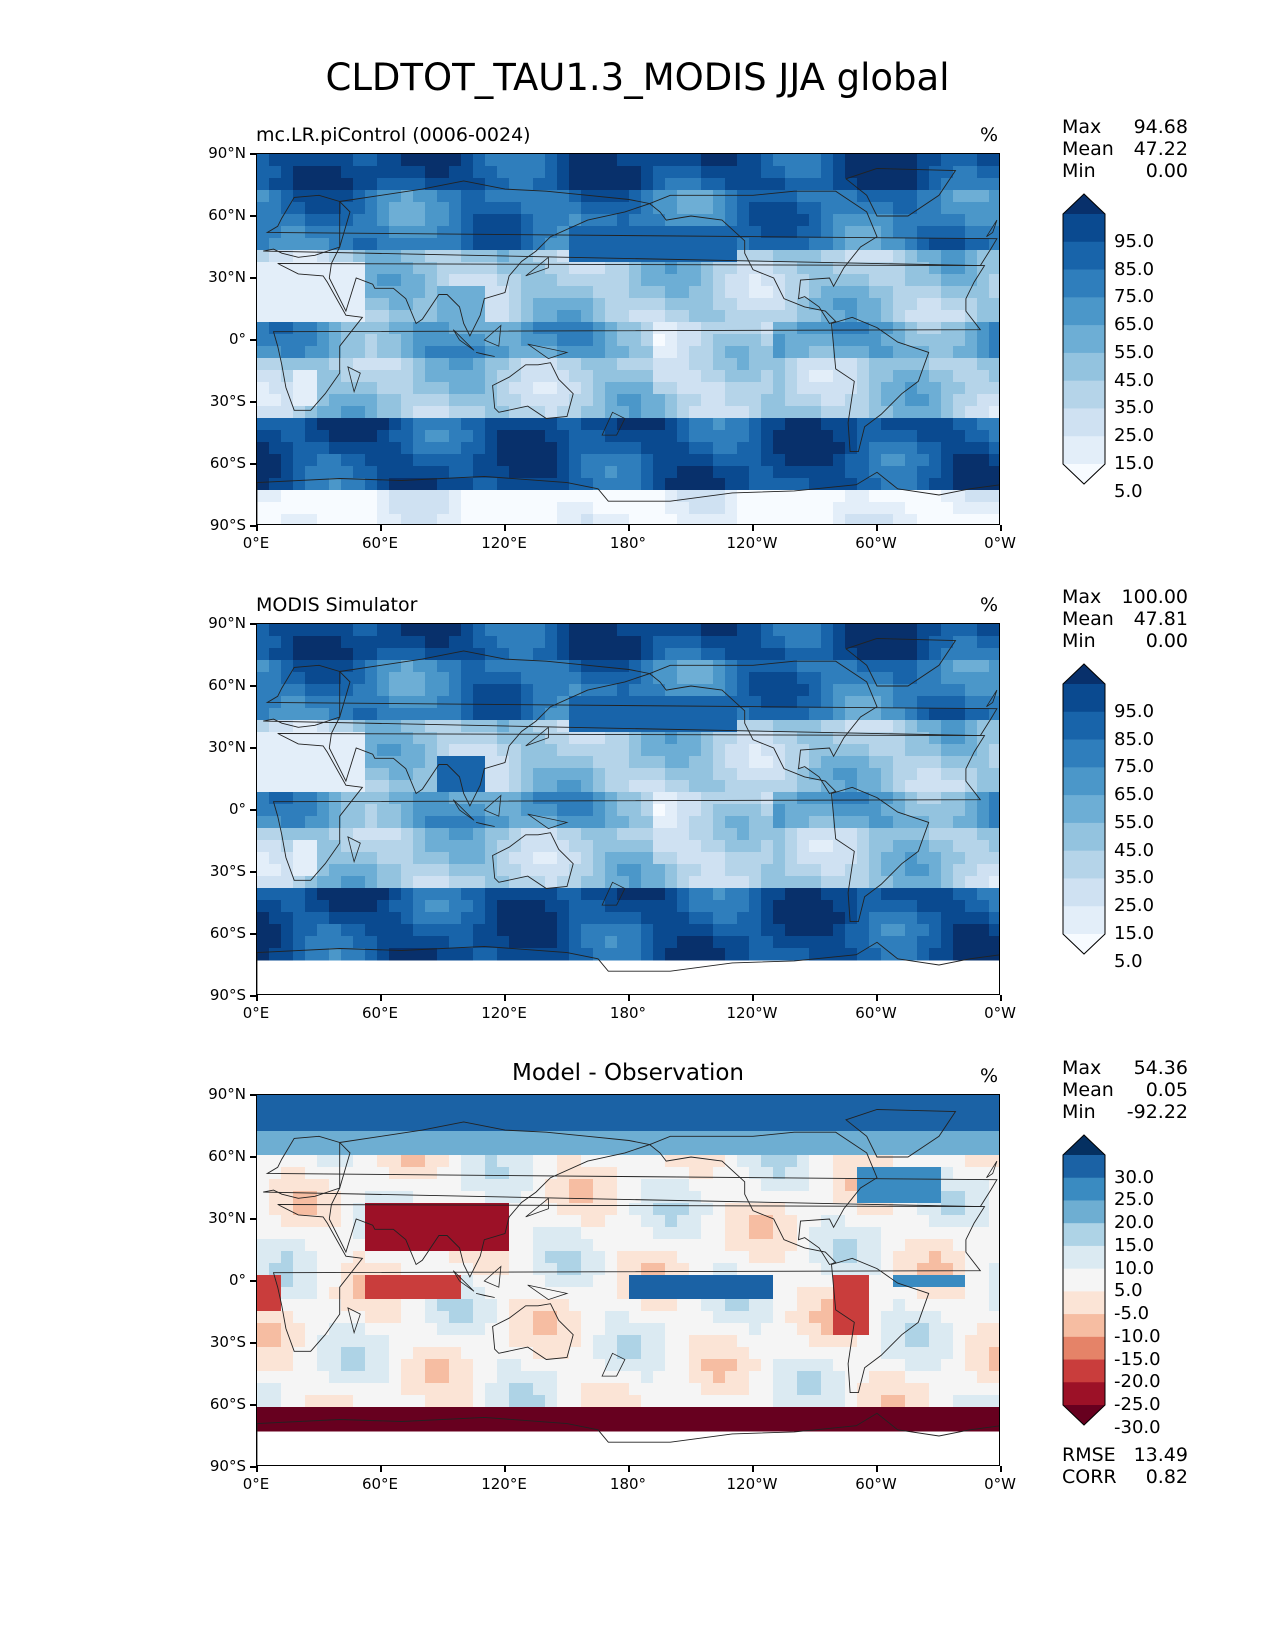  I want to click on stat-value: 94.68, so click(1160, 127).